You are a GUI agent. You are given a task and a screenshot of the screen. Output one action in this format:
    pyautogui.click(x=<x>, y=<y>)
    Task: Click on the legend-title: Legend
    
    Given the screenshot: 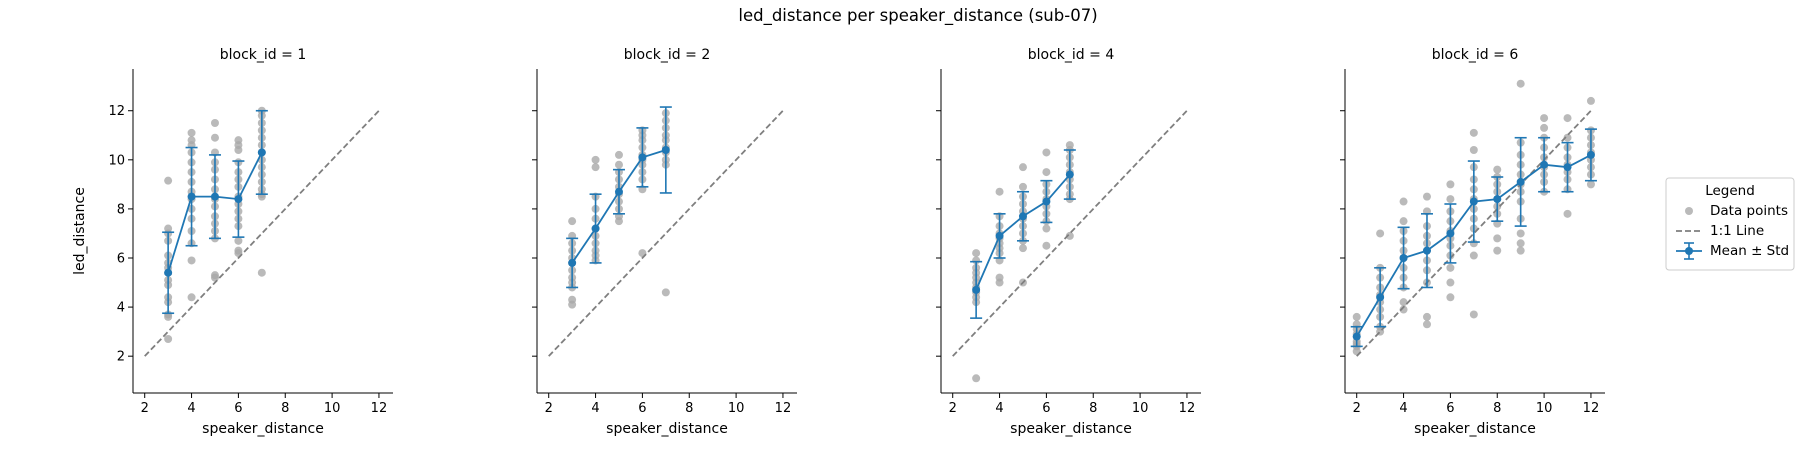 What is the action you would take?
    pyautogui.click(x=1730, y=191)
    